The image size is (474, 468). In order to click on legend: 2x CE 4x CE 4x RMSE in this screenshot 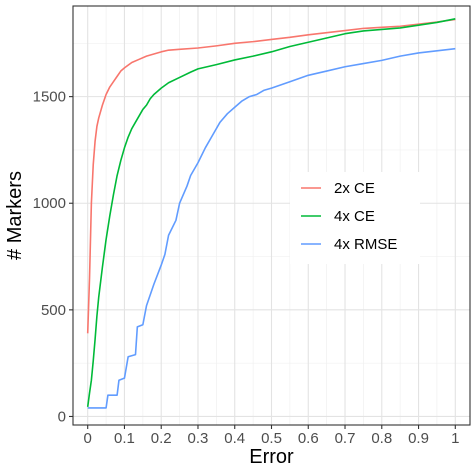, I will do `click(355, 218)`.